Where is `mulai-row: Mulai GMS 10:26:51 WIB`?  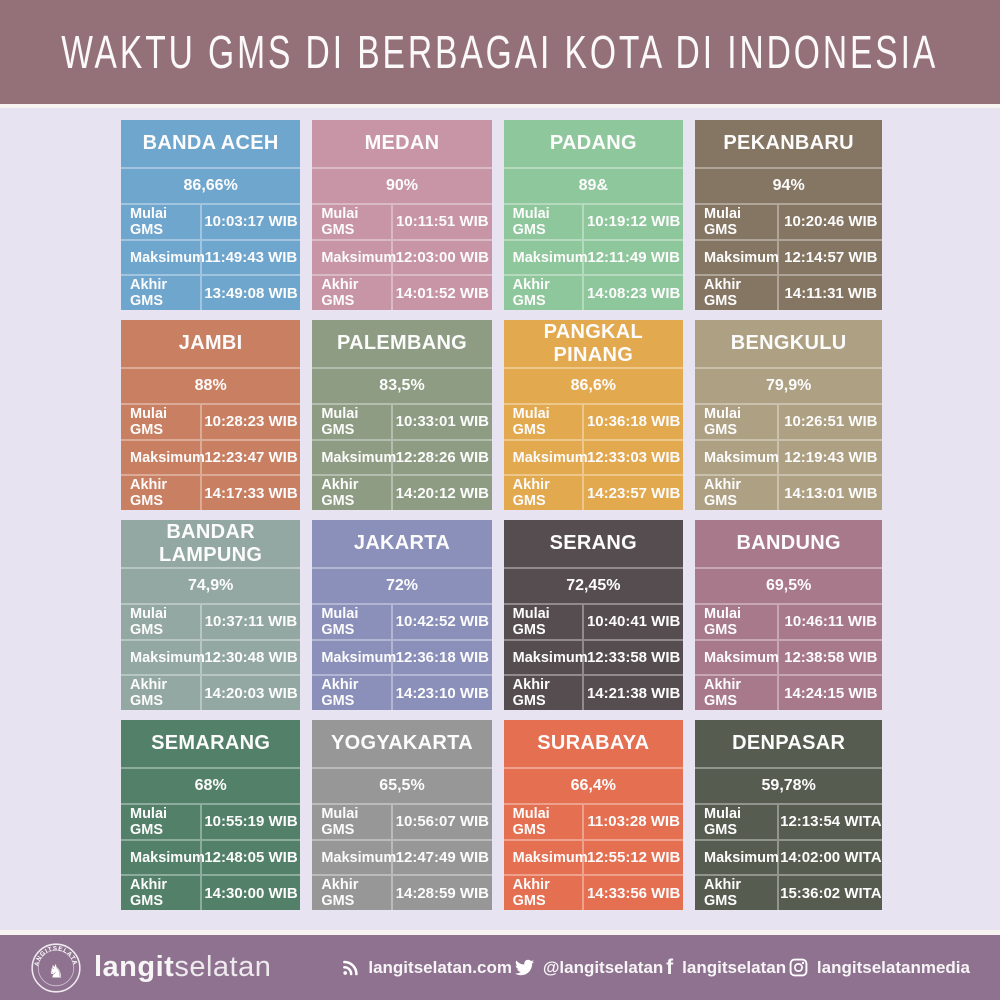
mulai-row: Mulai GMS 10:26:51 WIB is located at coordinates (788, 421).